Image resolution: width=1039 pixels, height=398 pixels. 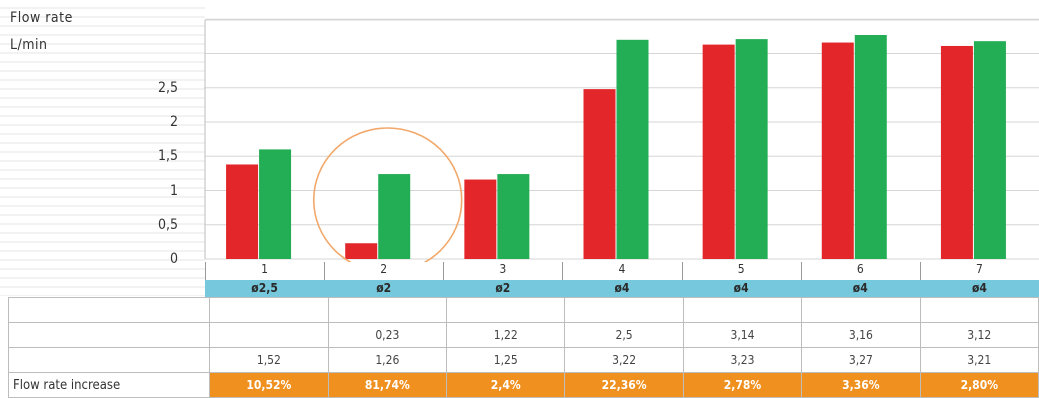 What do you see at coordinates (269, 385) in the screenshot?
I see `table-cell: 10,52%` at bounding box center [269, 385].